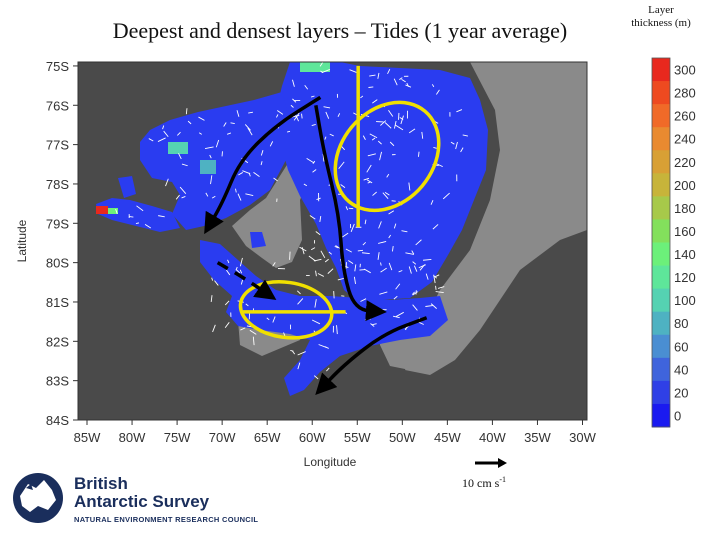 The image size is (720, 540). What do you see at coordinates (315, 67) in the screenshot?
I see `thick-patch-north` at bounding box center [315, 67].